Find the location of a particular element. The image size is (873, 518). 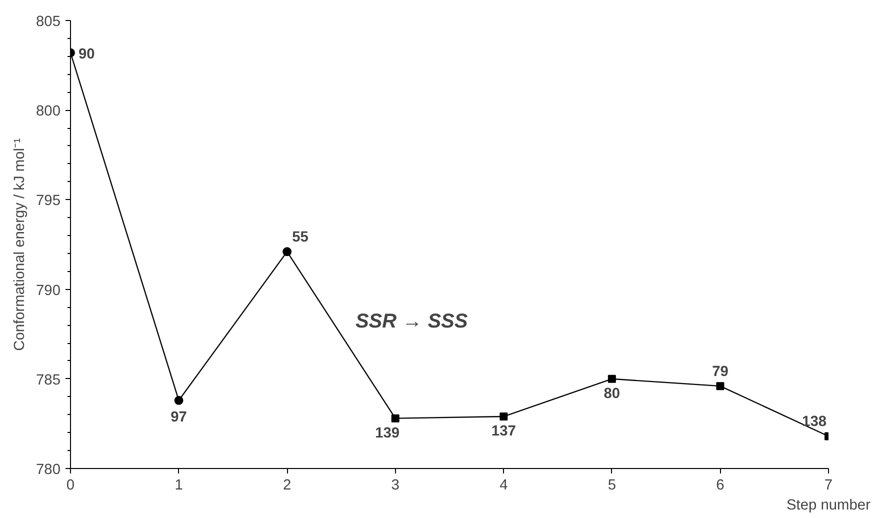

y-tick-label: 805 is located at coordinates (48, 22).